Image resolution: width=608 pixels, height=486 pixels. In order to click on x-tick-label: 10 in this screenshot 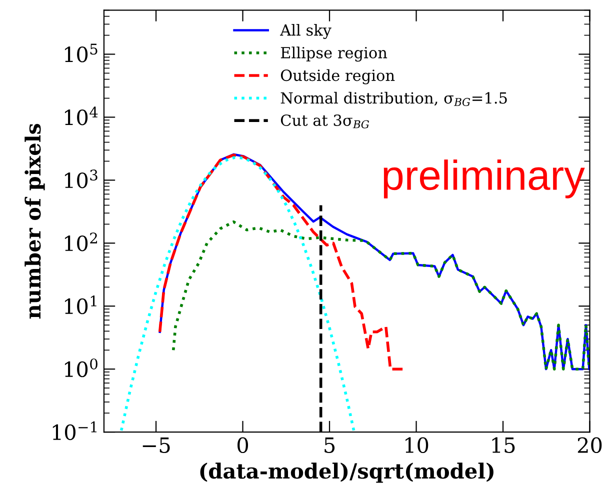, I will do `click(417, 445)`.